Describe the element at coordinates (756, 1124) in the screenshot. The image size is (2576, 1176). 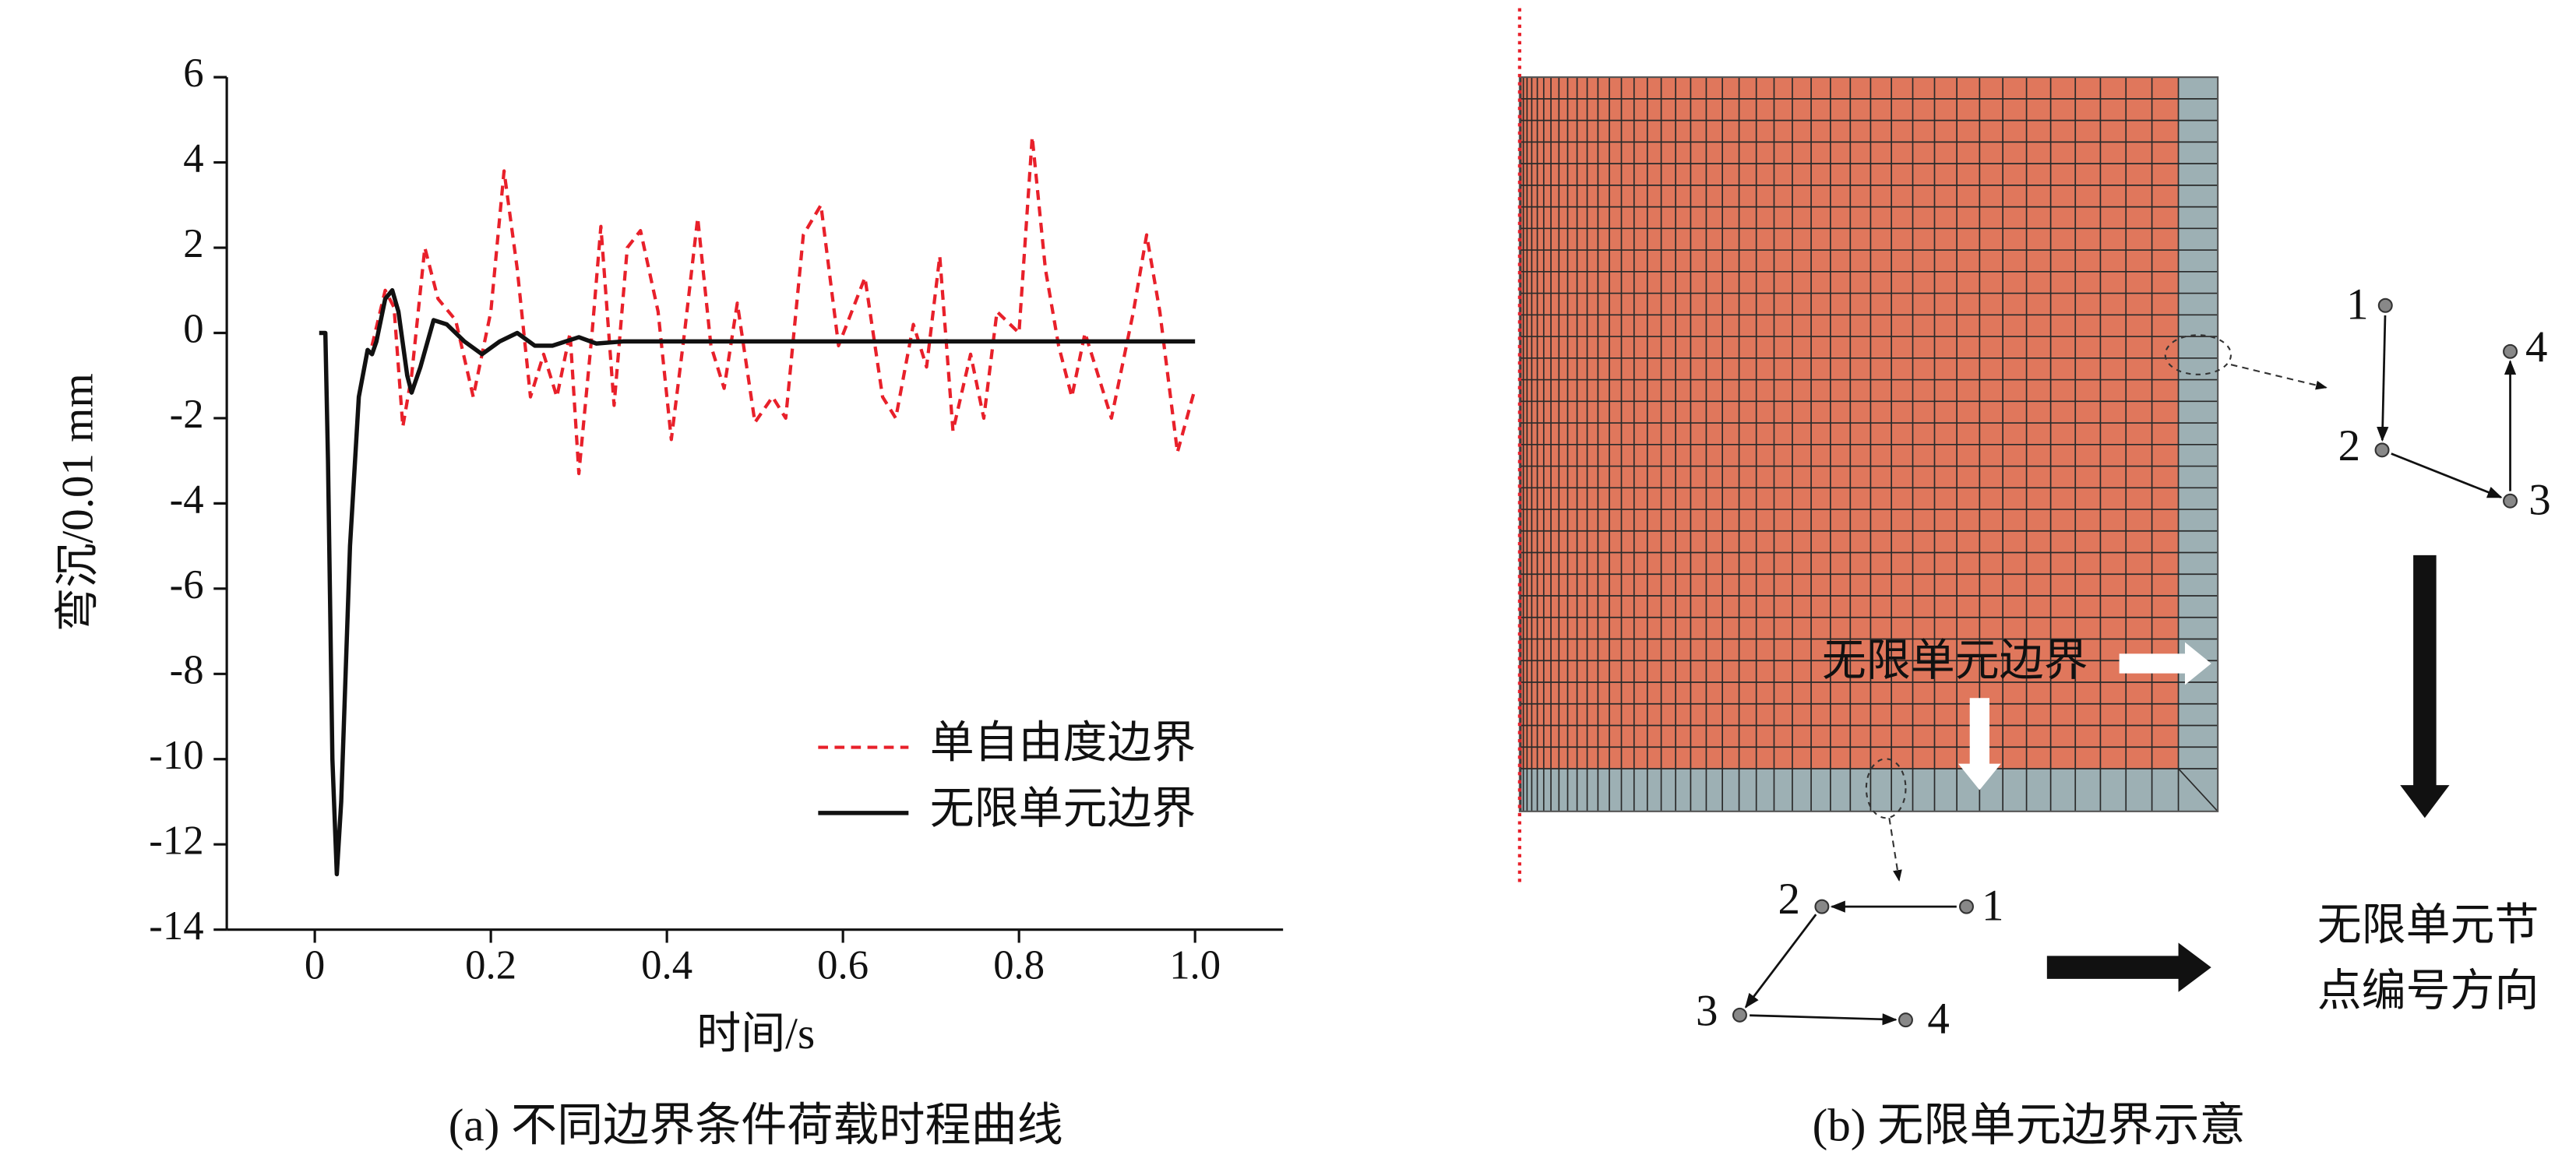
I see `chart-caption: (a) 不同边界条件荷载时程曲线` at that location.